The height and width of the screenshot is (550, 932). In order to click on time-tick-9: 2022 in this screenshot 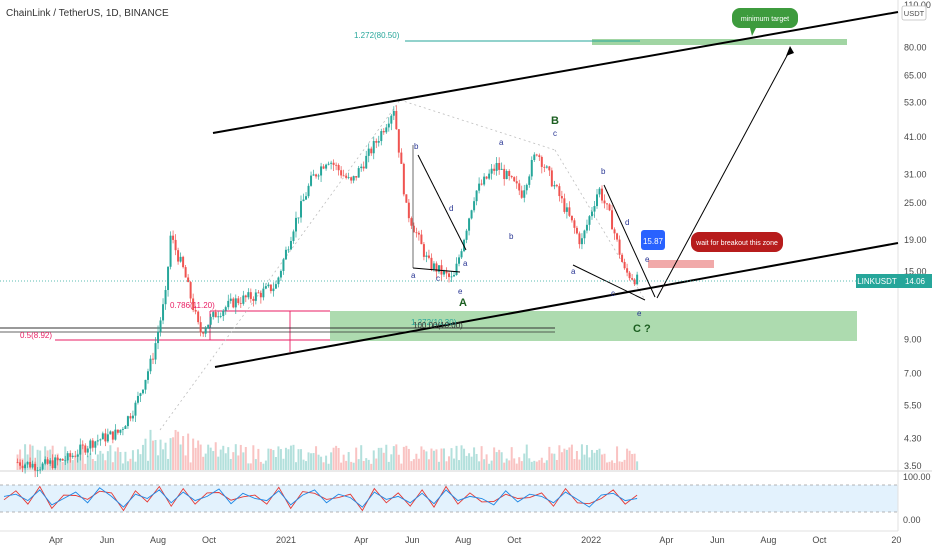, I will do `click(591, 540)`.